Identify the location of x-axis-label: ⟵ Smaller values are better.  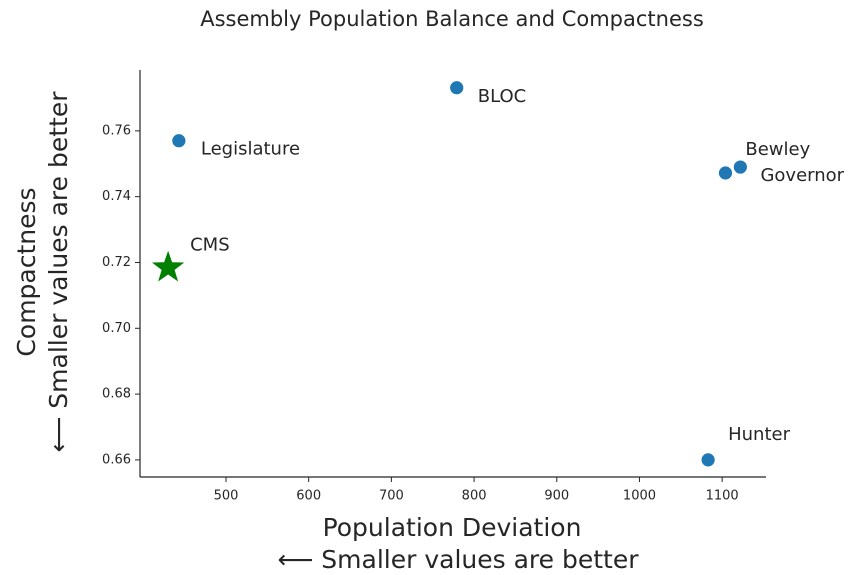
(459, 559).